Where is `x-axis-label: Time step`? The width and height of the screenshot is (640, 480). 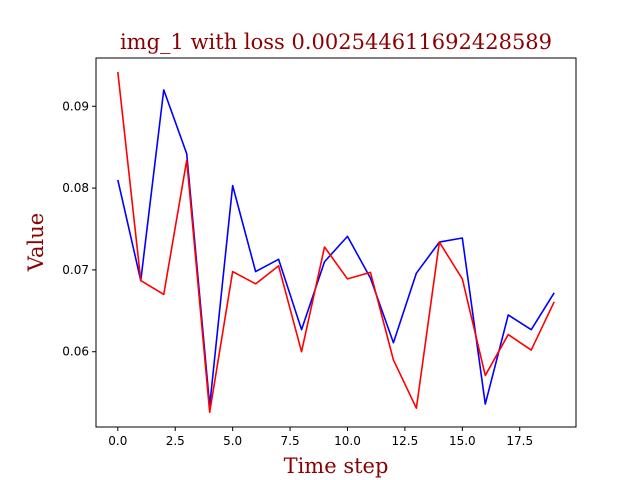
x-axis-label: Time step is located at coordinates (336, 466).